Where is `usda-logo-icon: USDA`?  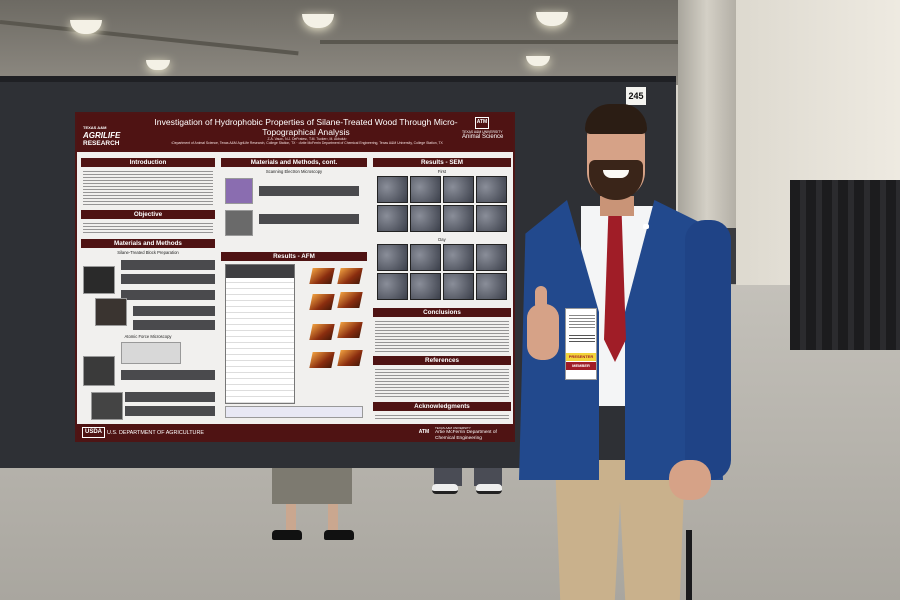 usda-logo-icon: USDA is located at coordinates (94, 432).